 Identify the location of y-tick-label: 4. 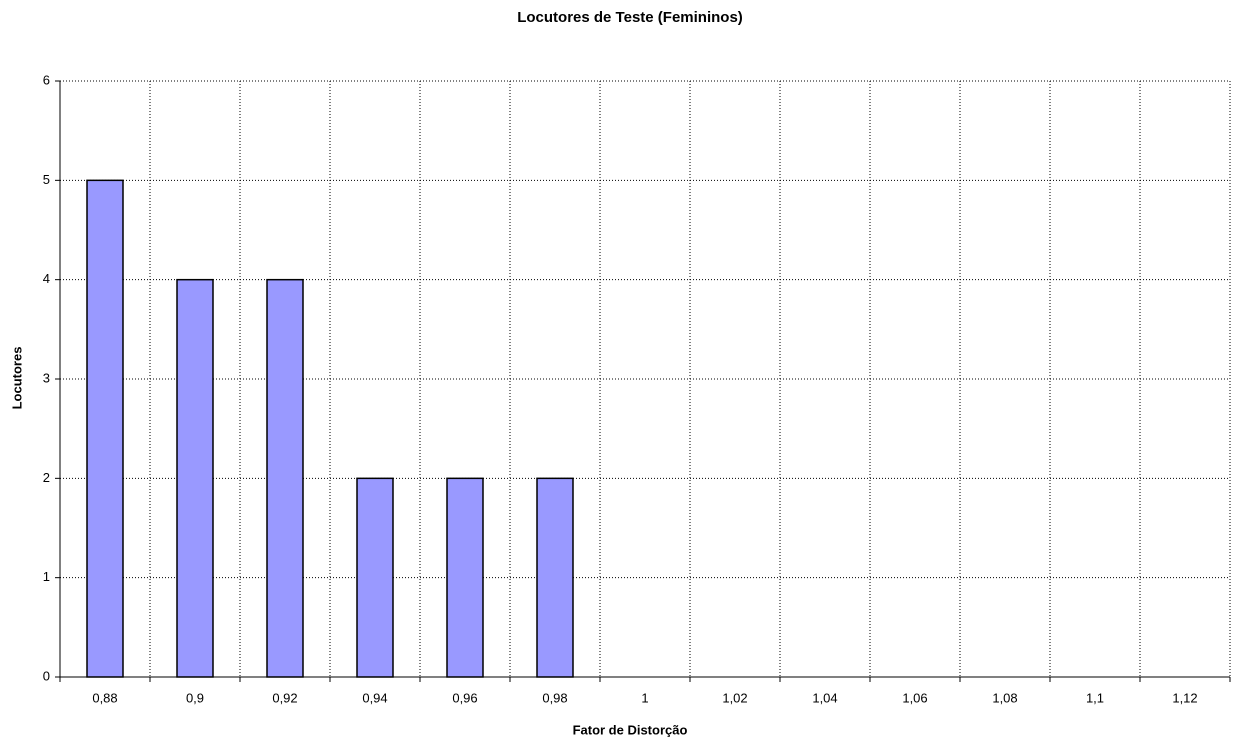
(46, 278).